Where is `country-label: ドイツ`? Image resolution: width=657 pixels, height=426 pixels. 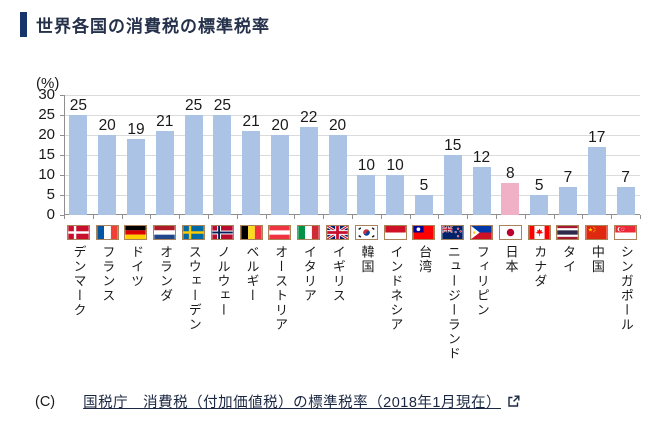
country-label: ドイツ is located at coordinates (137, 267).